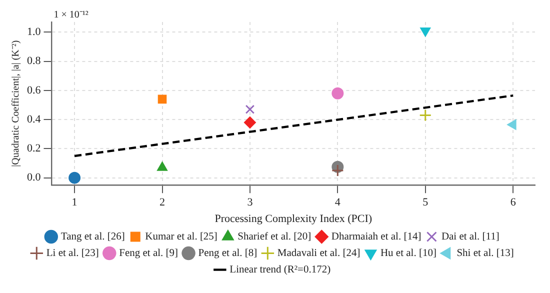 This screenshot has height=293, width=550. I want to click on y-tick-label: 0.4, so click(34, 119).